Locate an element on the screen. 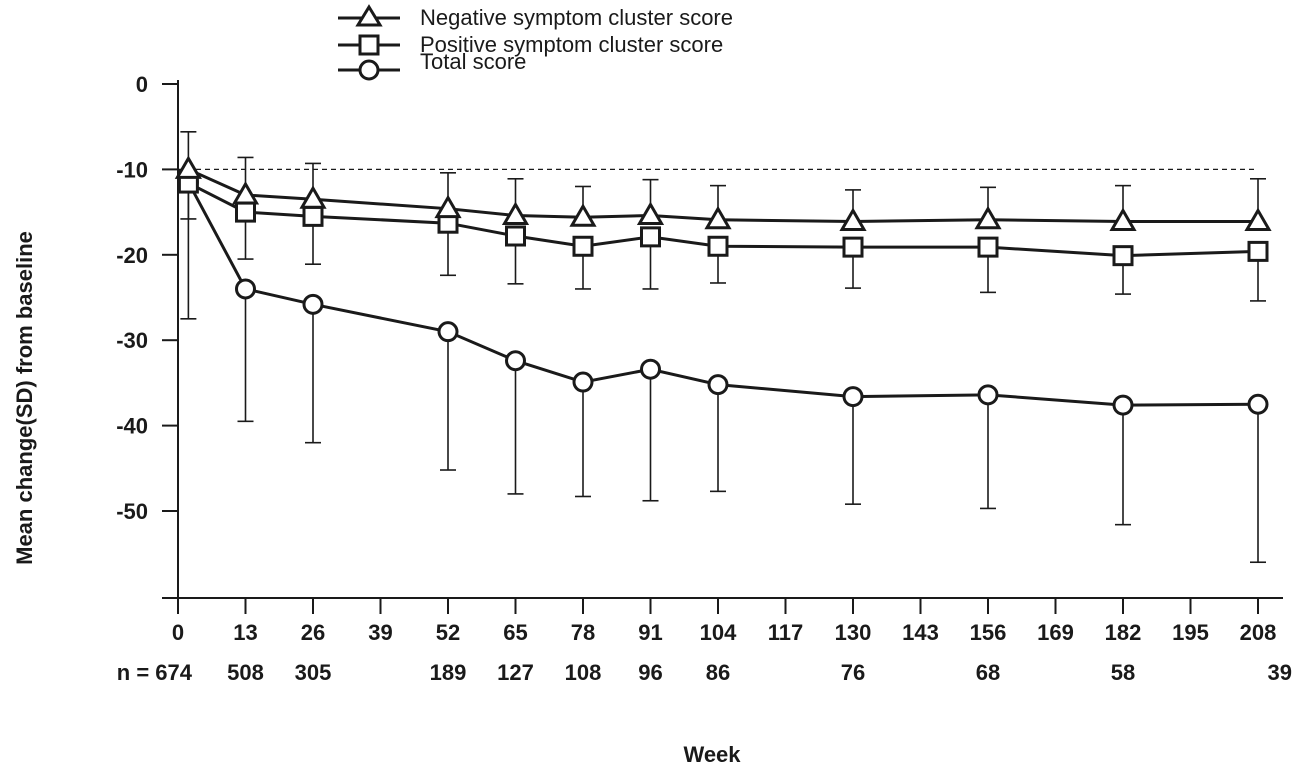 This screenshot has height=773, width=1299. n-label: 508 is located at coordinates (245, 672).